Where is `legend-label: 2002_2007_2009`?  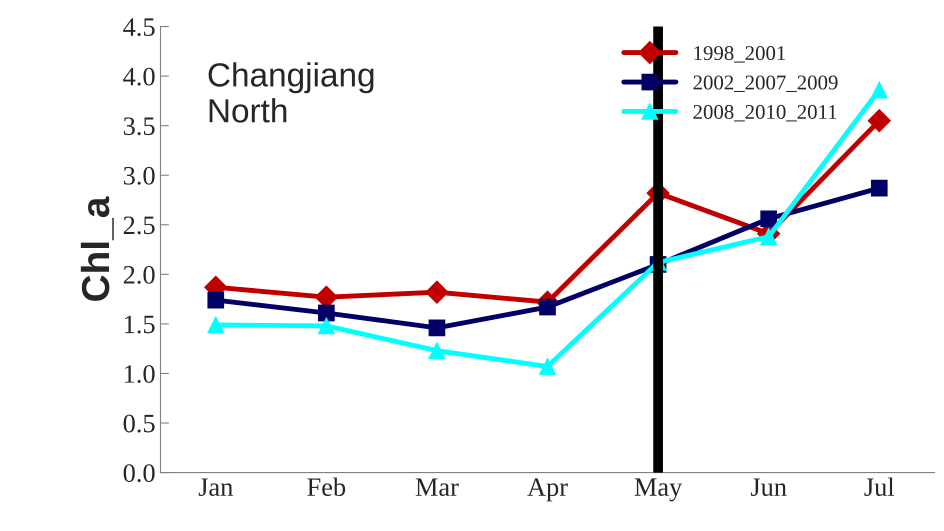
legend-label: 2002_2007_2009 is located at coordinates (765, 83).